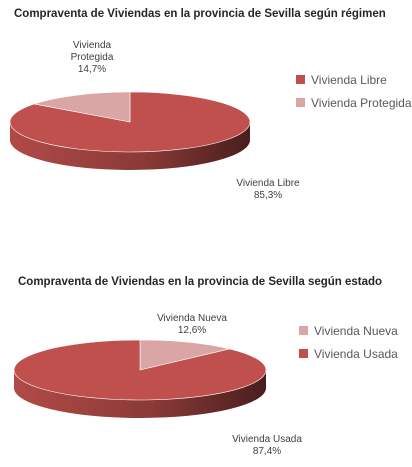  I want to click on slice-label: Vivienda Nueva 12,6%, so click(192, 324).